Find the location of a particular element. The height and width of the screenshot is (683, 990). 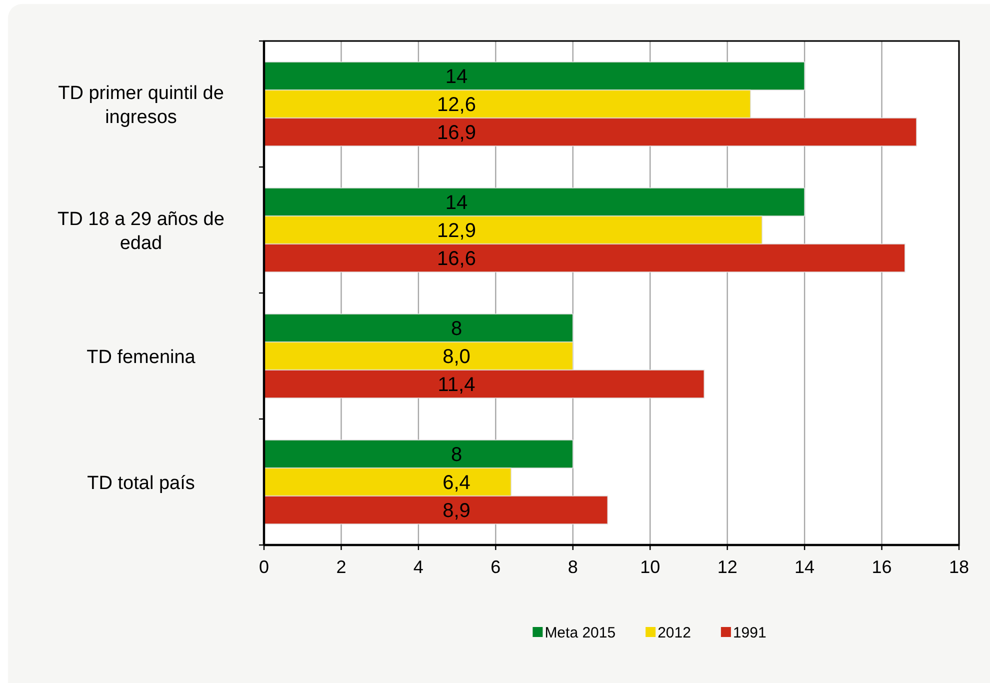

x-tick-label: 16 is located at coordinates (882, 567).